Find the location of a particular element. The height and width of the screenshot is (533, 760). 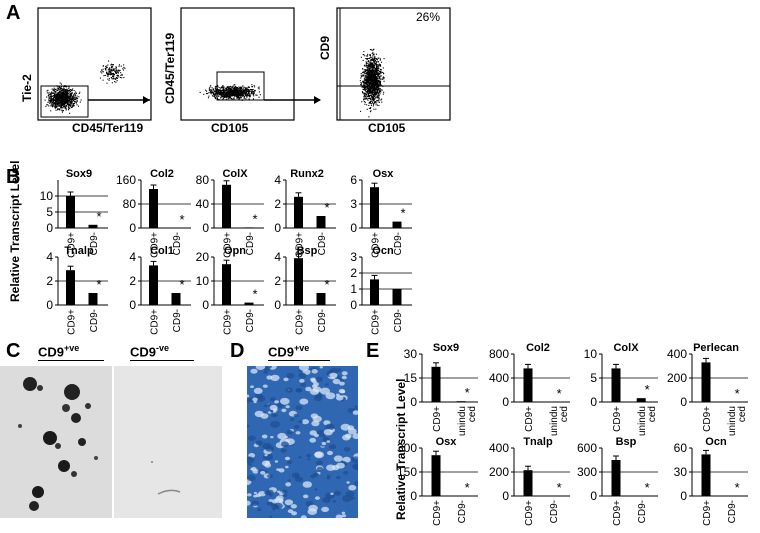

y-tick-label: 160 is located at coordinates (126, 180).